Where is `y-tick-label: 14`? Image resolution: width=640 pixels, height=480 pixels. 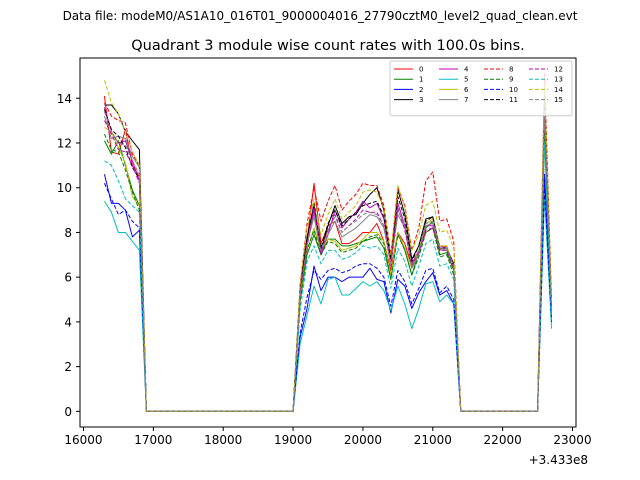
y-tick-label: 14 is located at coordinates (64, 99).